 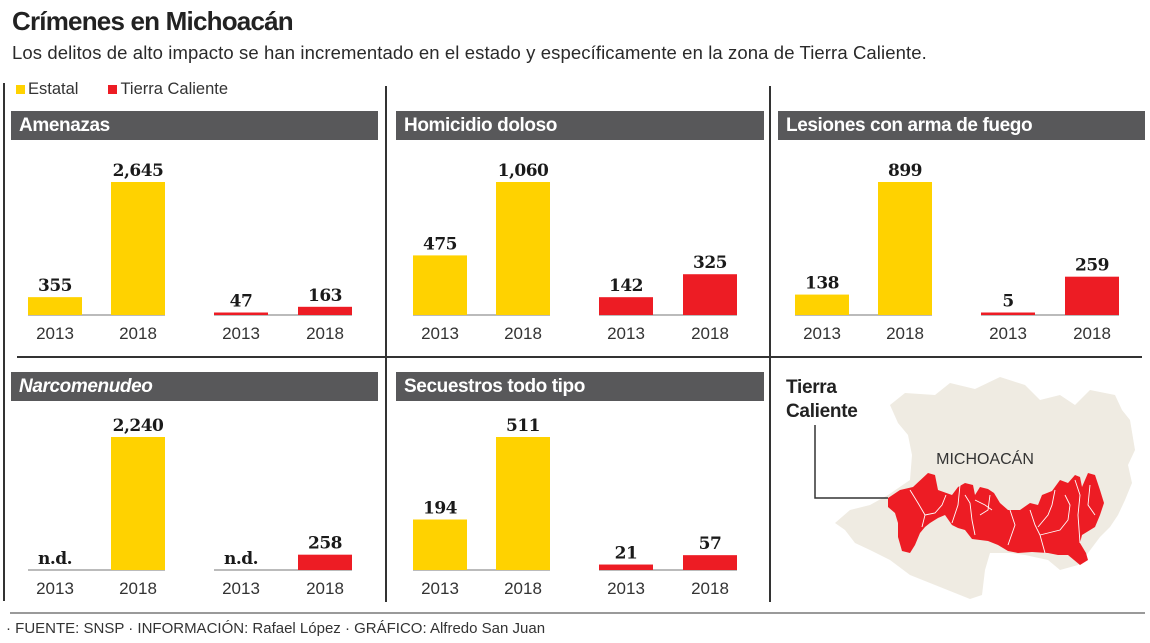 What do you see at coordinates (577, 613) in the screenshot?
I see `footer-divider` at bounding box center [577, 613].